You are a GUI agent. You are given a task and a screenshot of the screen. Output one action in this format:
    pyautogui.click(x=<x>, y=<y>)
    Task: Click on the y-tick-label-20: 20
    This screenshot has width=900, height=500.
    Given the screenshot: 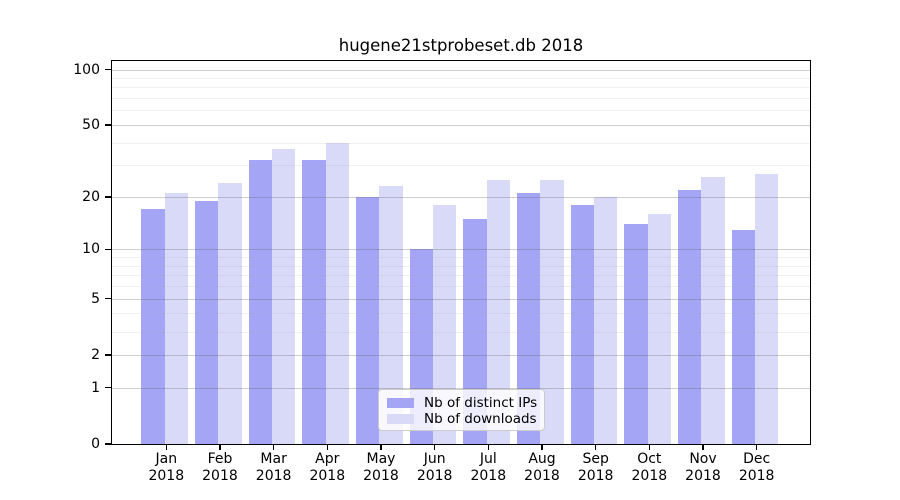 What is the action you would take?
    pyautogui.click(x=91, y=196)
    